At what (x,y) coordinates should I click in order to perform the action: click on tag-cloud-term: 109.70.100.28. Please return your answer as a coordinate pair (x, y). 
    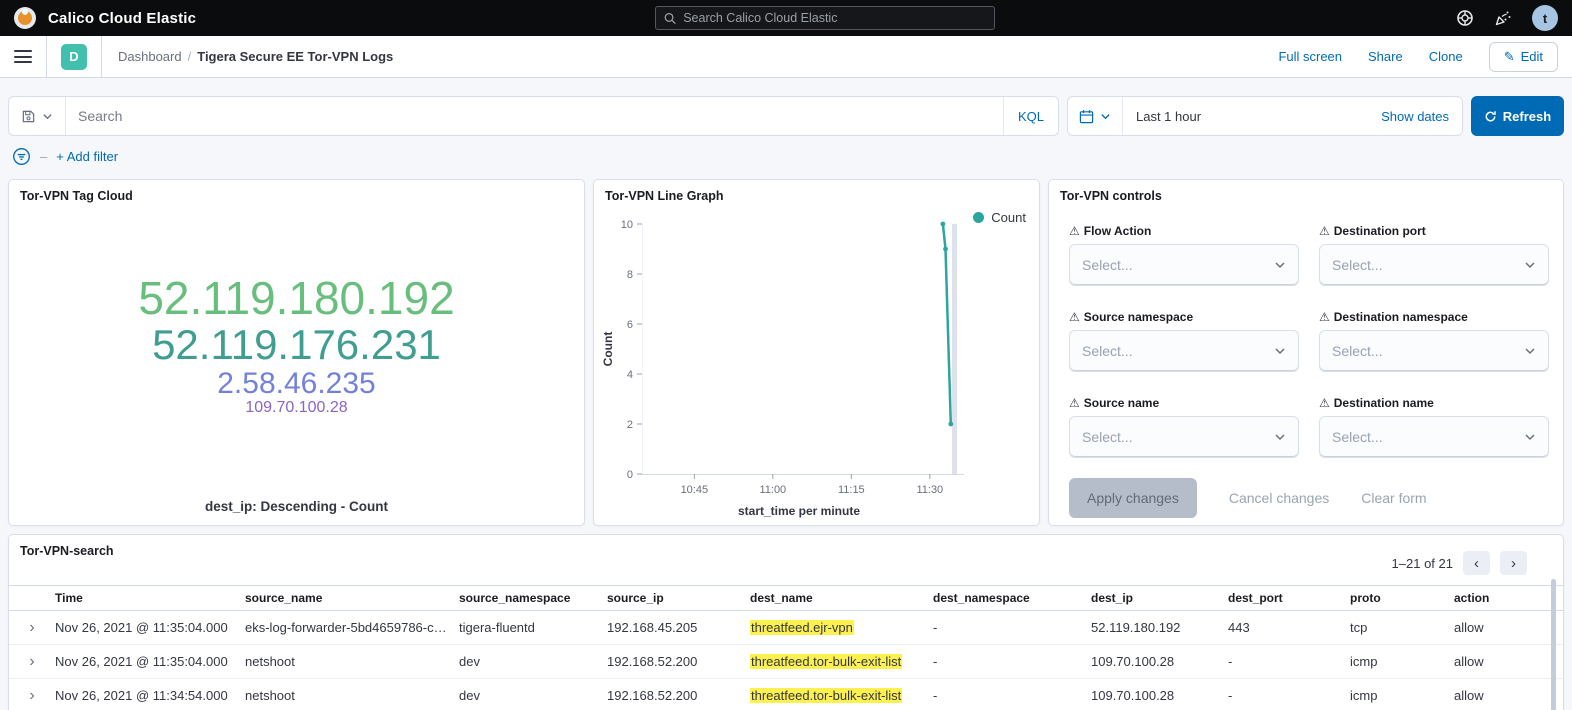
    Looking at the image, I should click on (296, 407).